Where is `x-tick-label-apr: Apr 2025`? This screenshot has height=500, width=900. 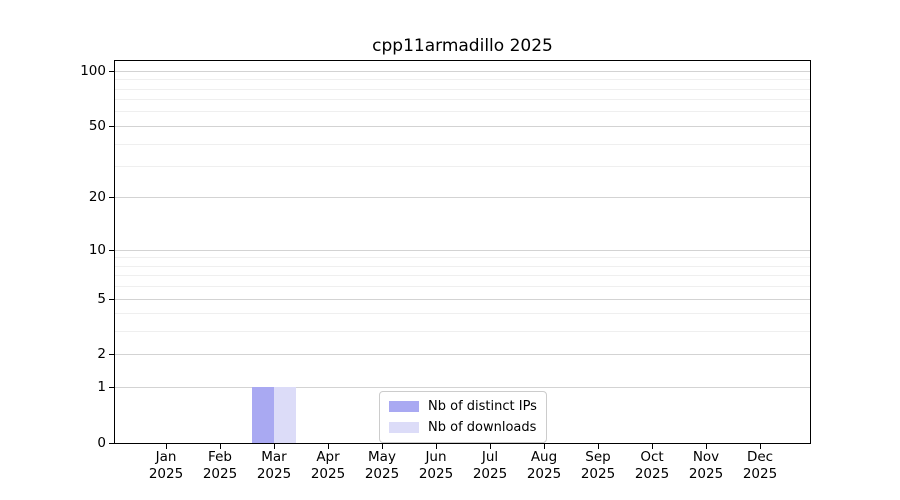
x-tick-label-apr: Apr 2025 is located at coordinates (328, 465).